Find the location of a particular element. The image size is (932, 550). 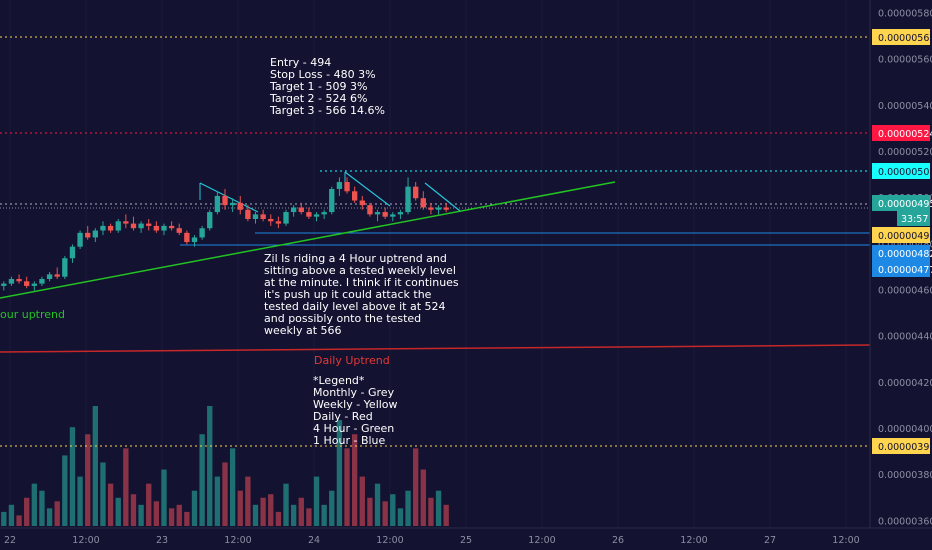

time-tick-label: 24 is located at coordinates (314, 540).